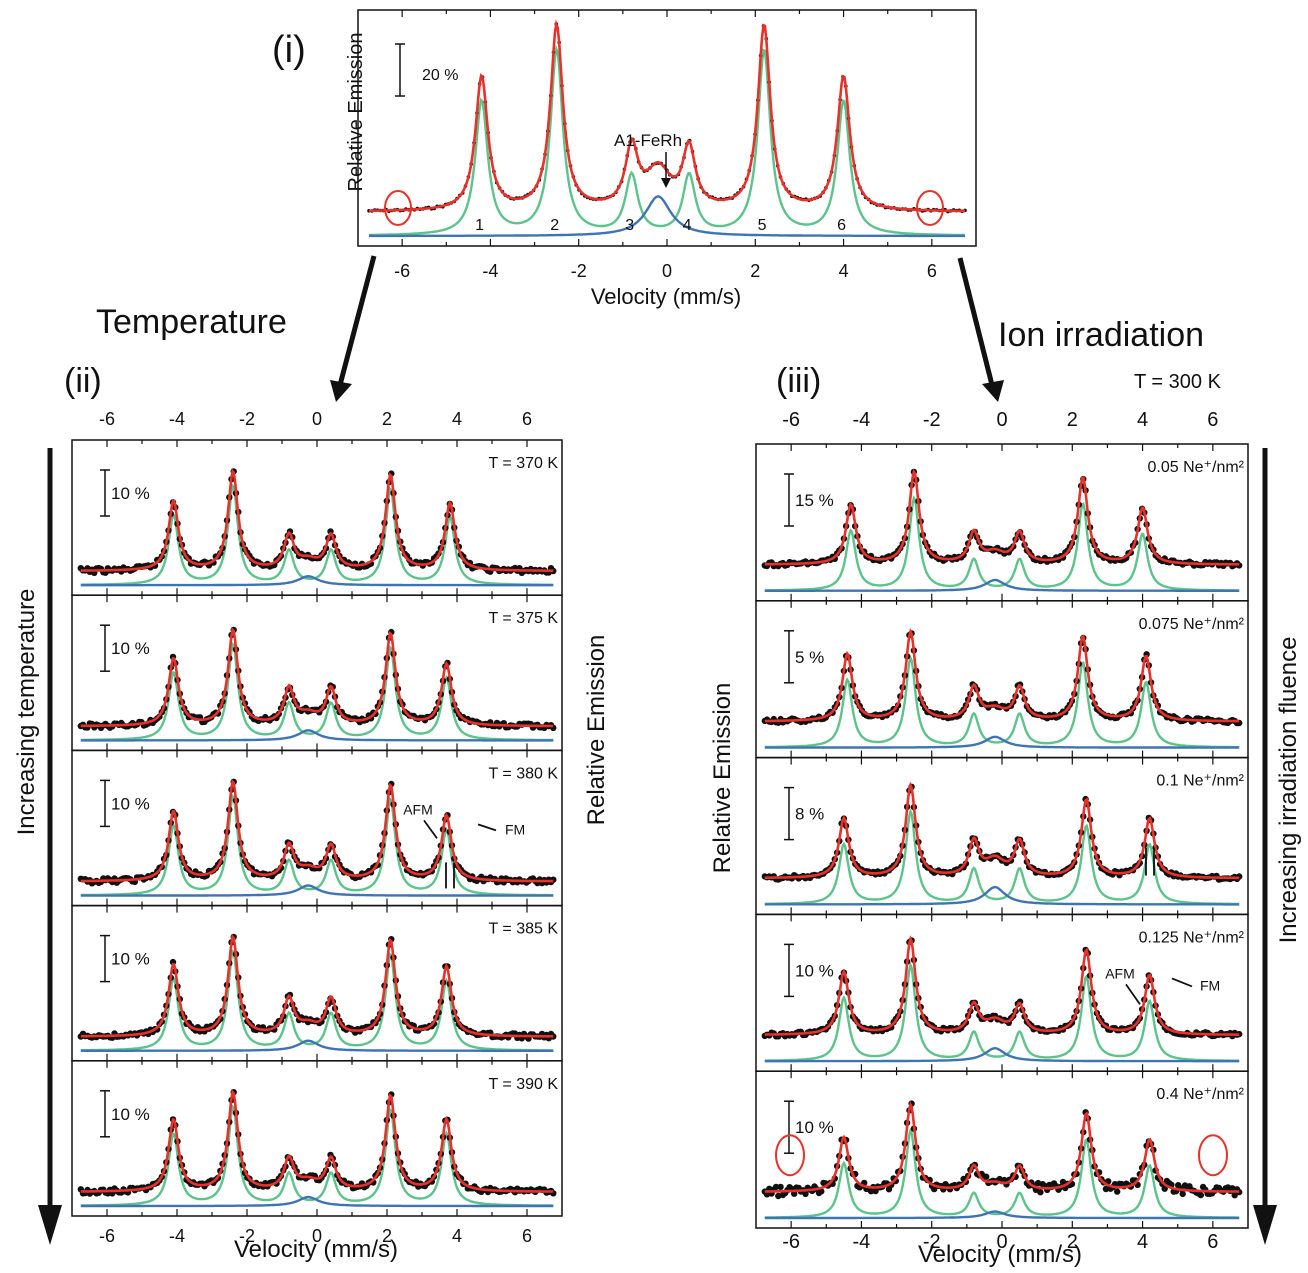 Image resolution: width=1308 pixels, height=1273 pixels. I want to click on peak-number-label: 3, so click(629, 225).